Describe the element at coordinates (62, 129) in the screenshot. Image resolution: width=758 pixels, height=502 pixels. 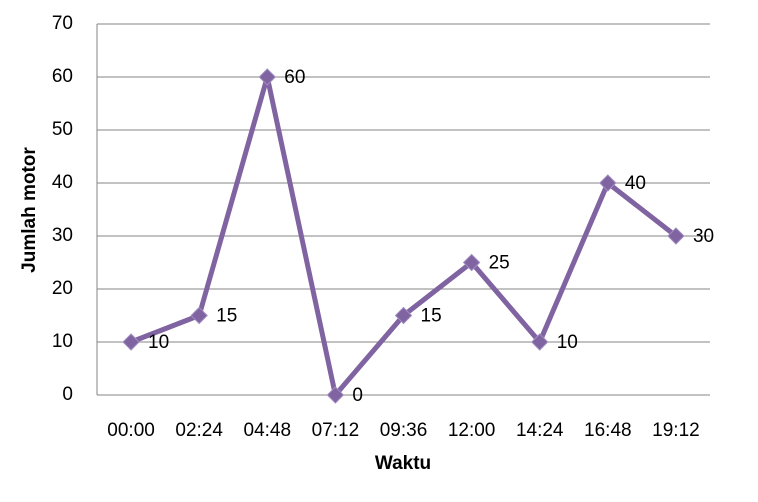
I see `y-tick-label: 50` at that location.